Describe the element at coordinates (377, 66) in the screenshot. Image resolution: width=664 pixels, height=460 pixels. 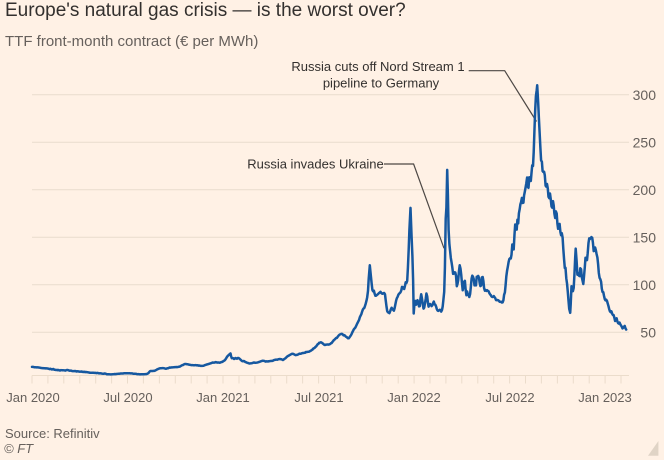
I see `svg-text: Russia cuts off Nord Stream 1` at that location.